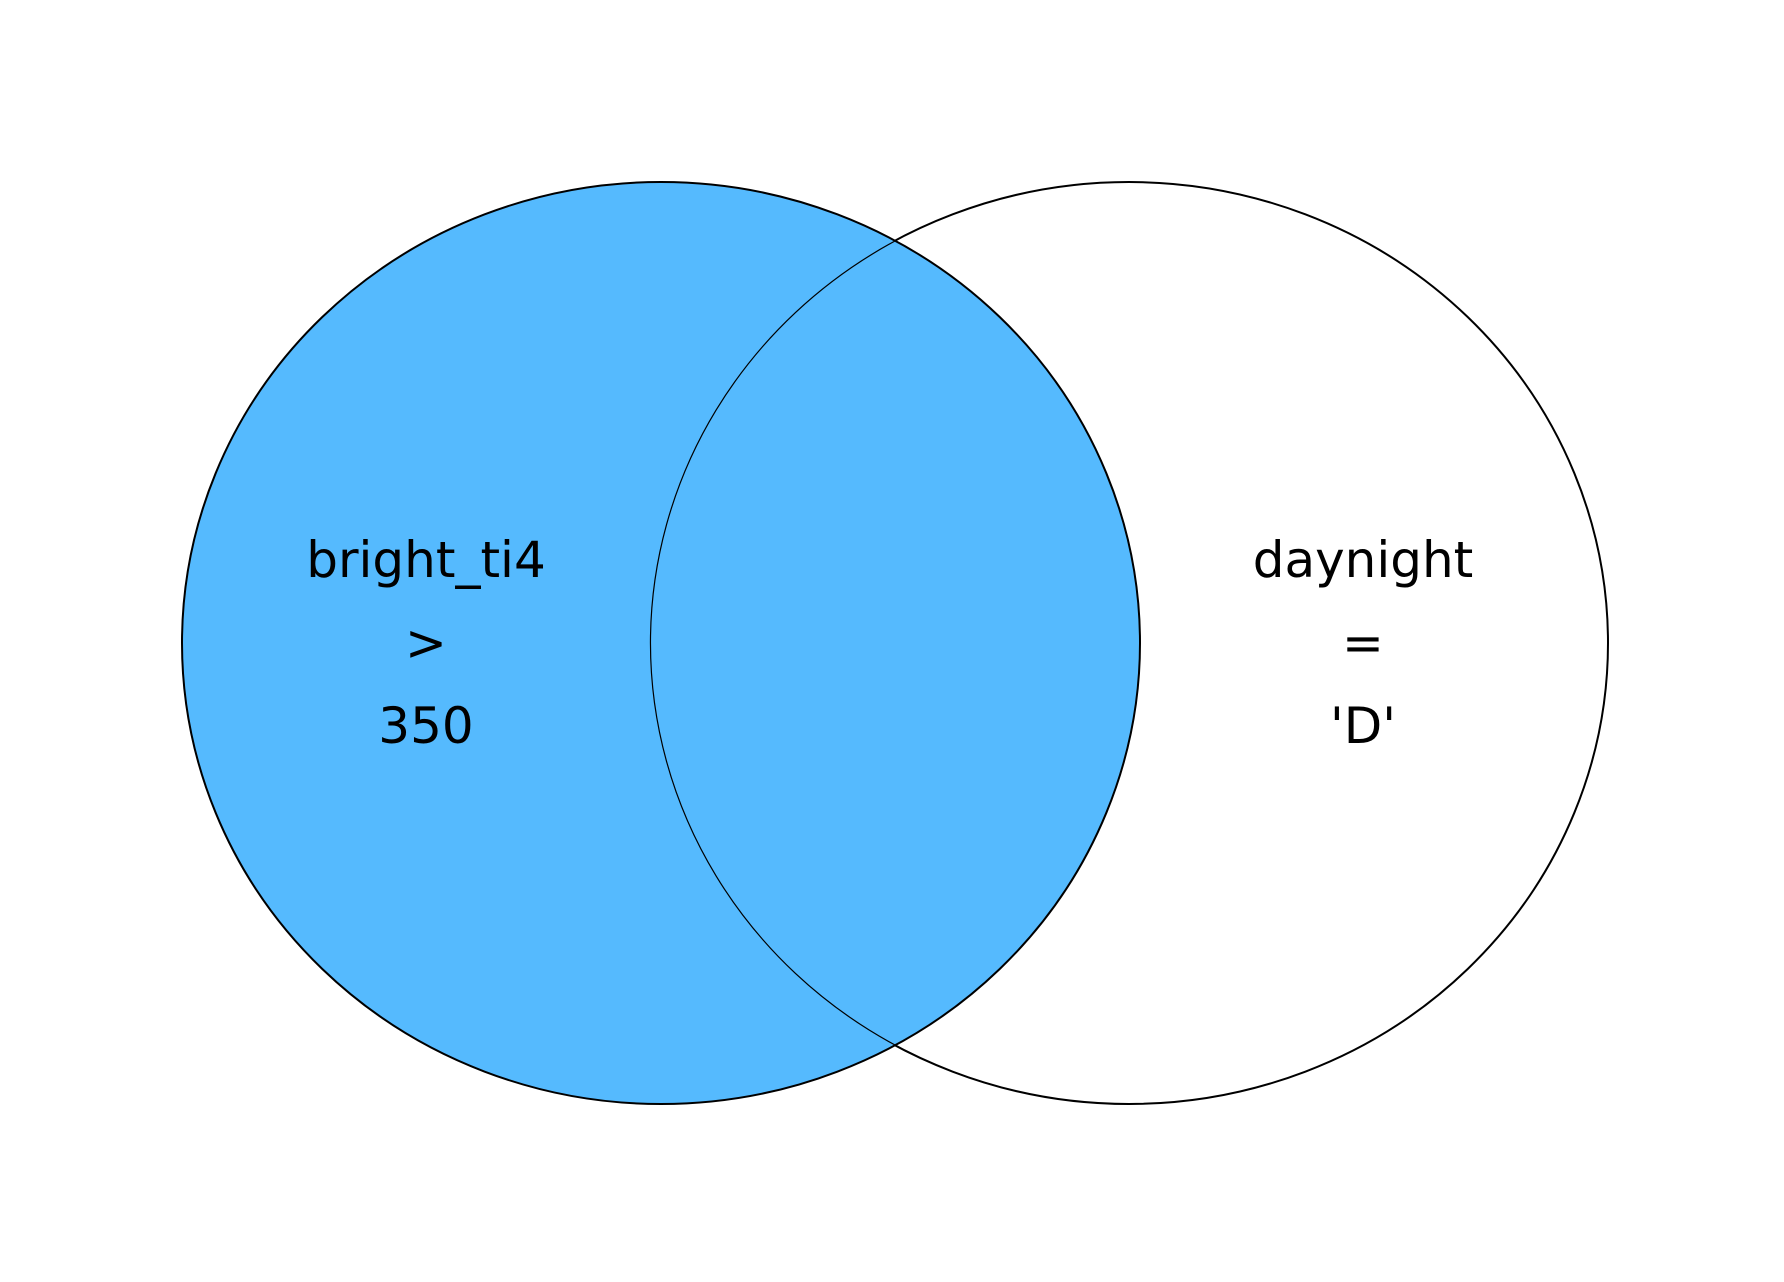  I want to click on left-set-label-line-2: >, so click(426, 643).